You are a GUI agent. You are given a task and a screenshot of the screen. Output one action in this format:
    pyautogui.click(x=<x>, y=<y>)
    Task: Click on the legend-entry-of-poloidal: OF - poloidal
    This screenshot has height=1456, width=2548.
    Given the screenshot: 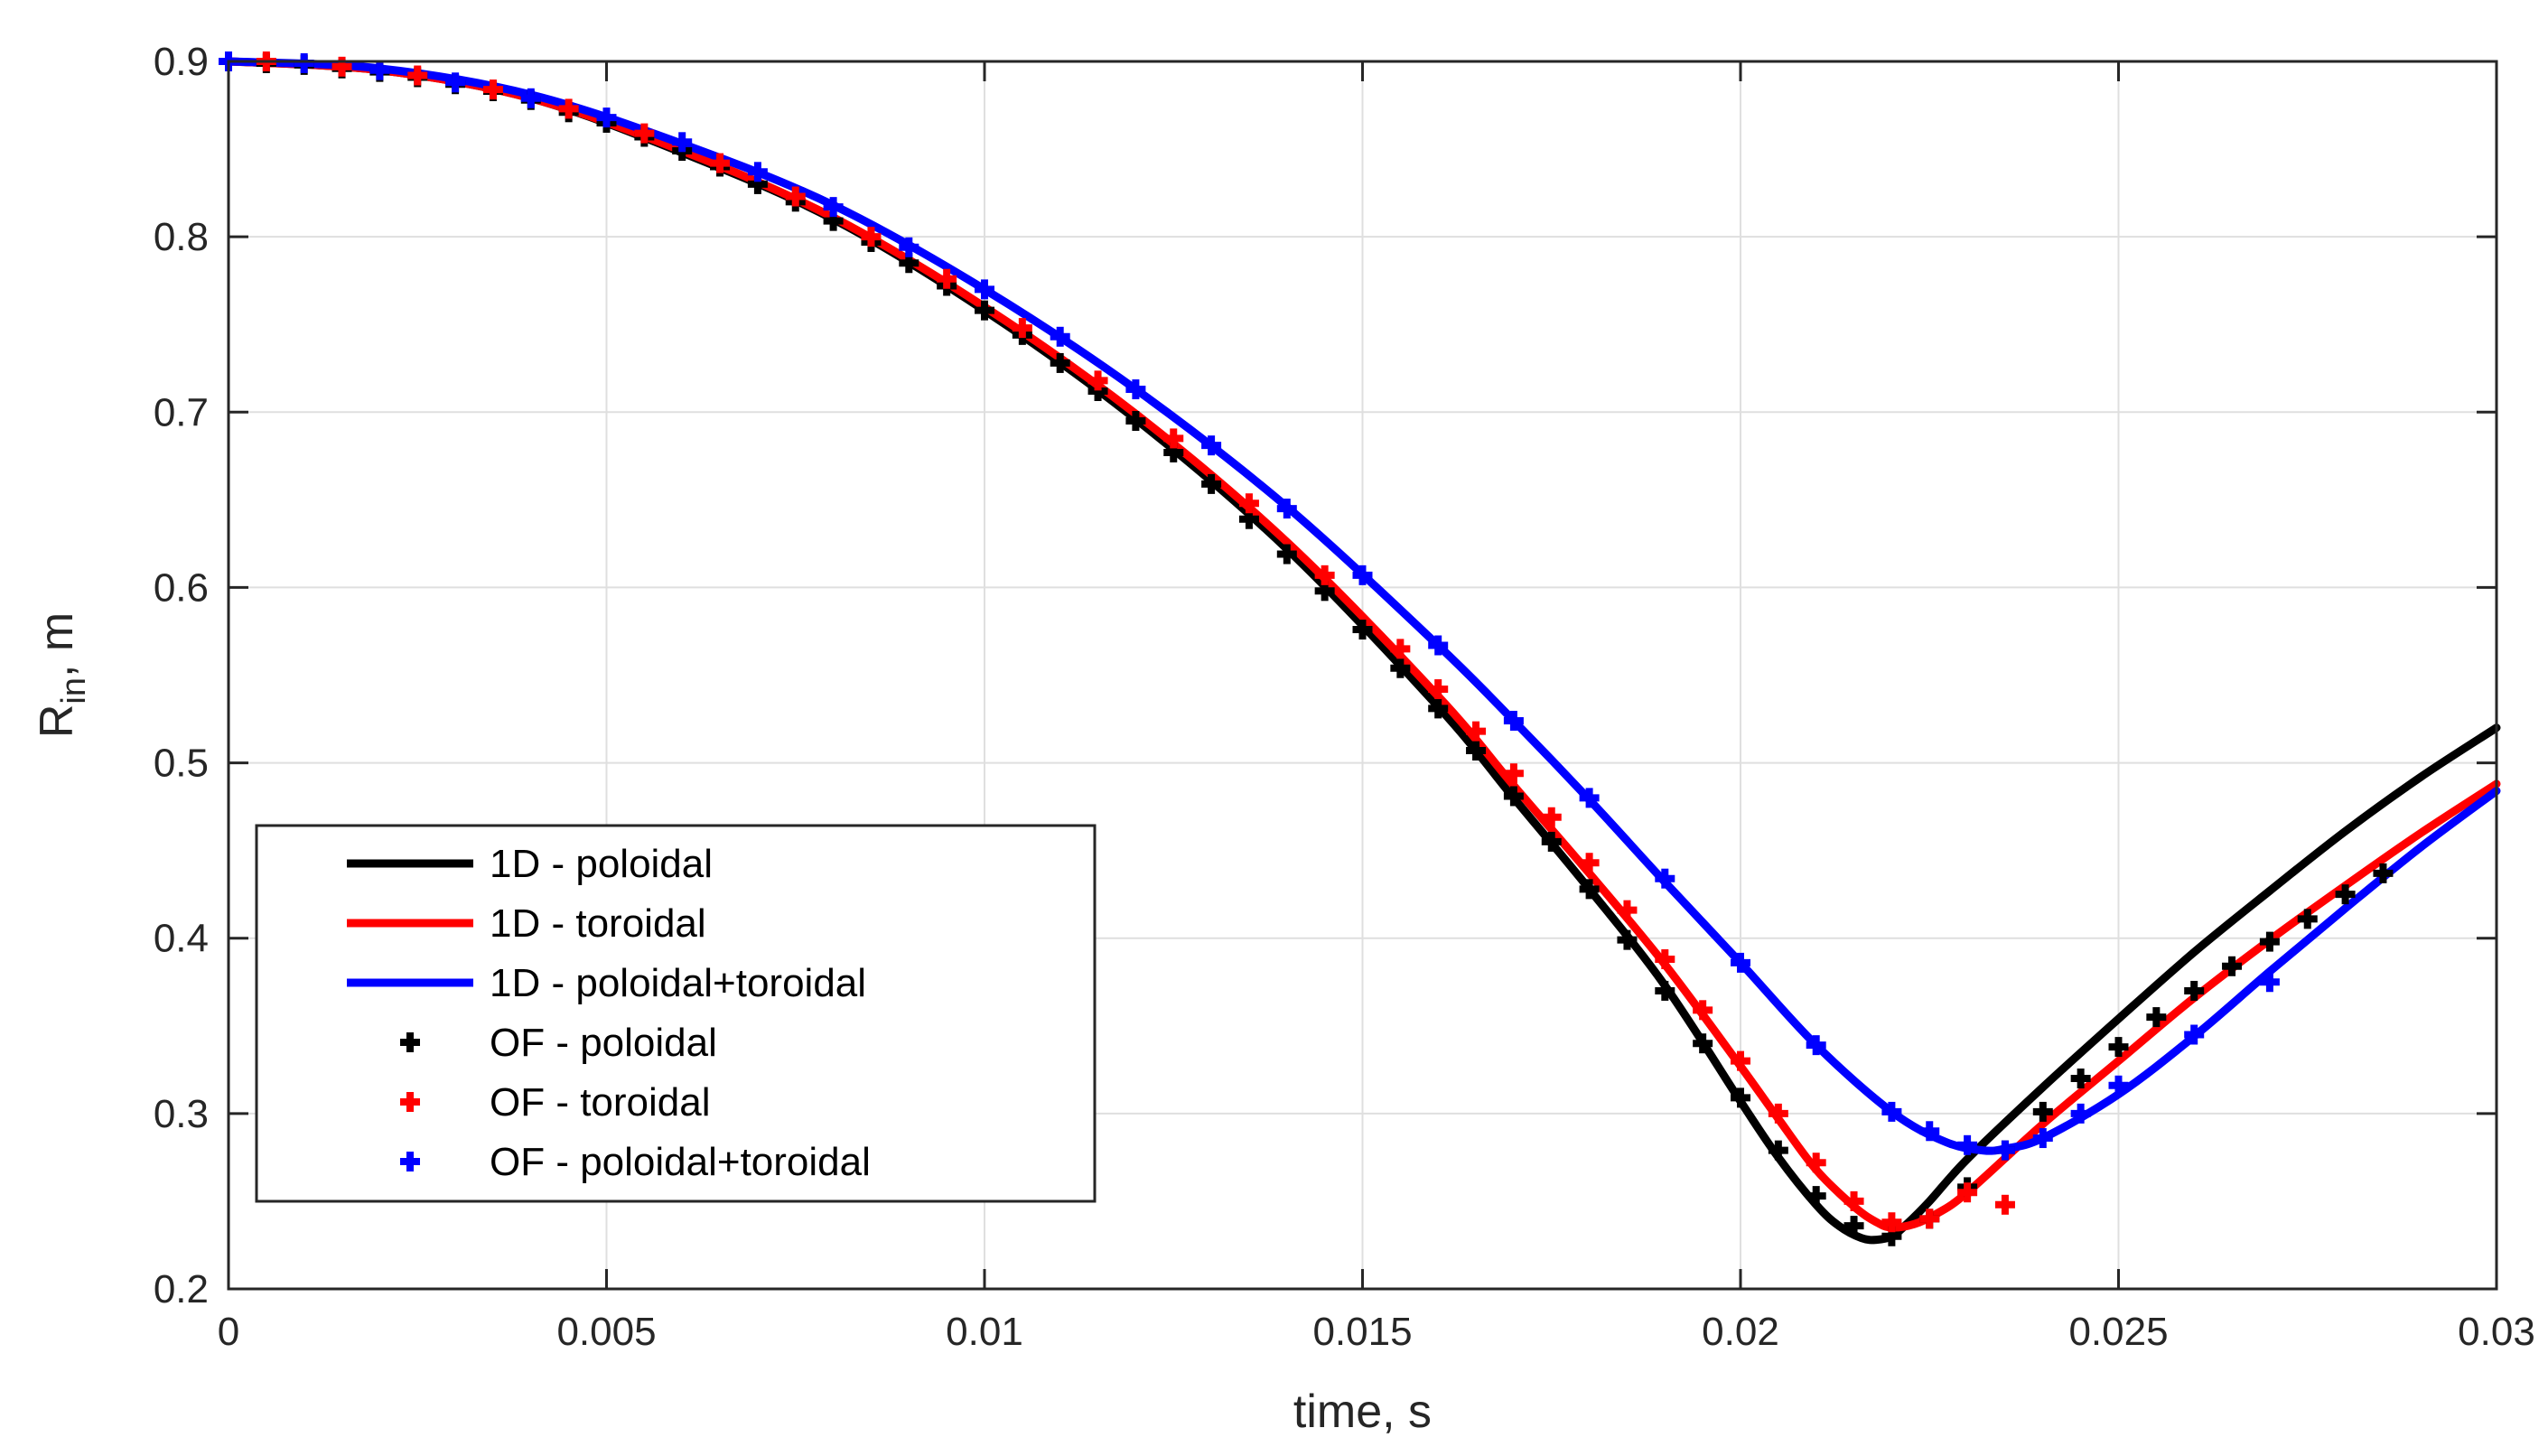 What is the action you would take?
    pyautogui.click(x=558, y=1043)
    